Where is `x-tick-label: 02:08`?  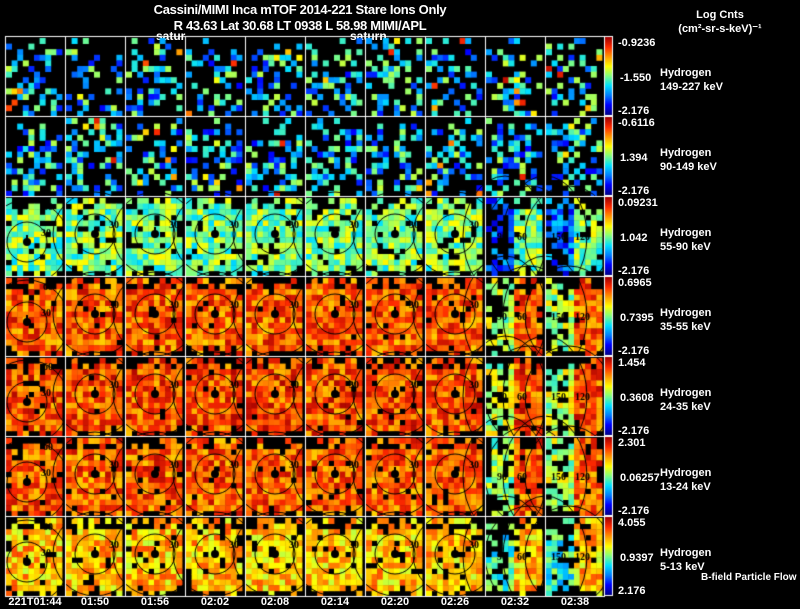 x-tick-label: 02:08 is located at coordinates (275, 602).